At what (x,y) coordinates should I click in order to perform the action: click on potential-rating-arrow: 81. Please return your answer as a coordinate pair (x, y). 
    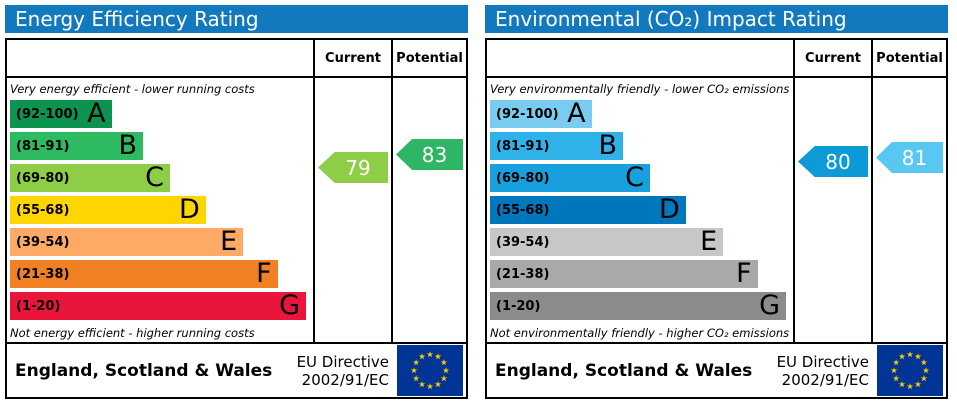
    Looking at the image, I should click on (909, 157).